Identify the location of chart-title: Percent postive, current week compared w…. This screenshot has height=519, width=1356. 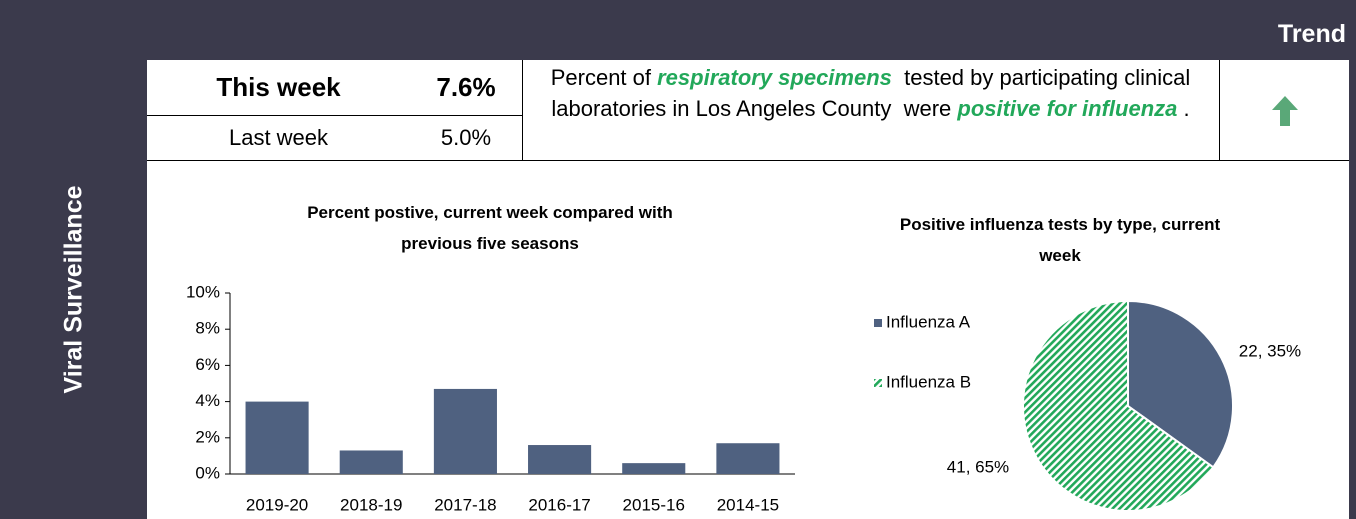
(490, 228).